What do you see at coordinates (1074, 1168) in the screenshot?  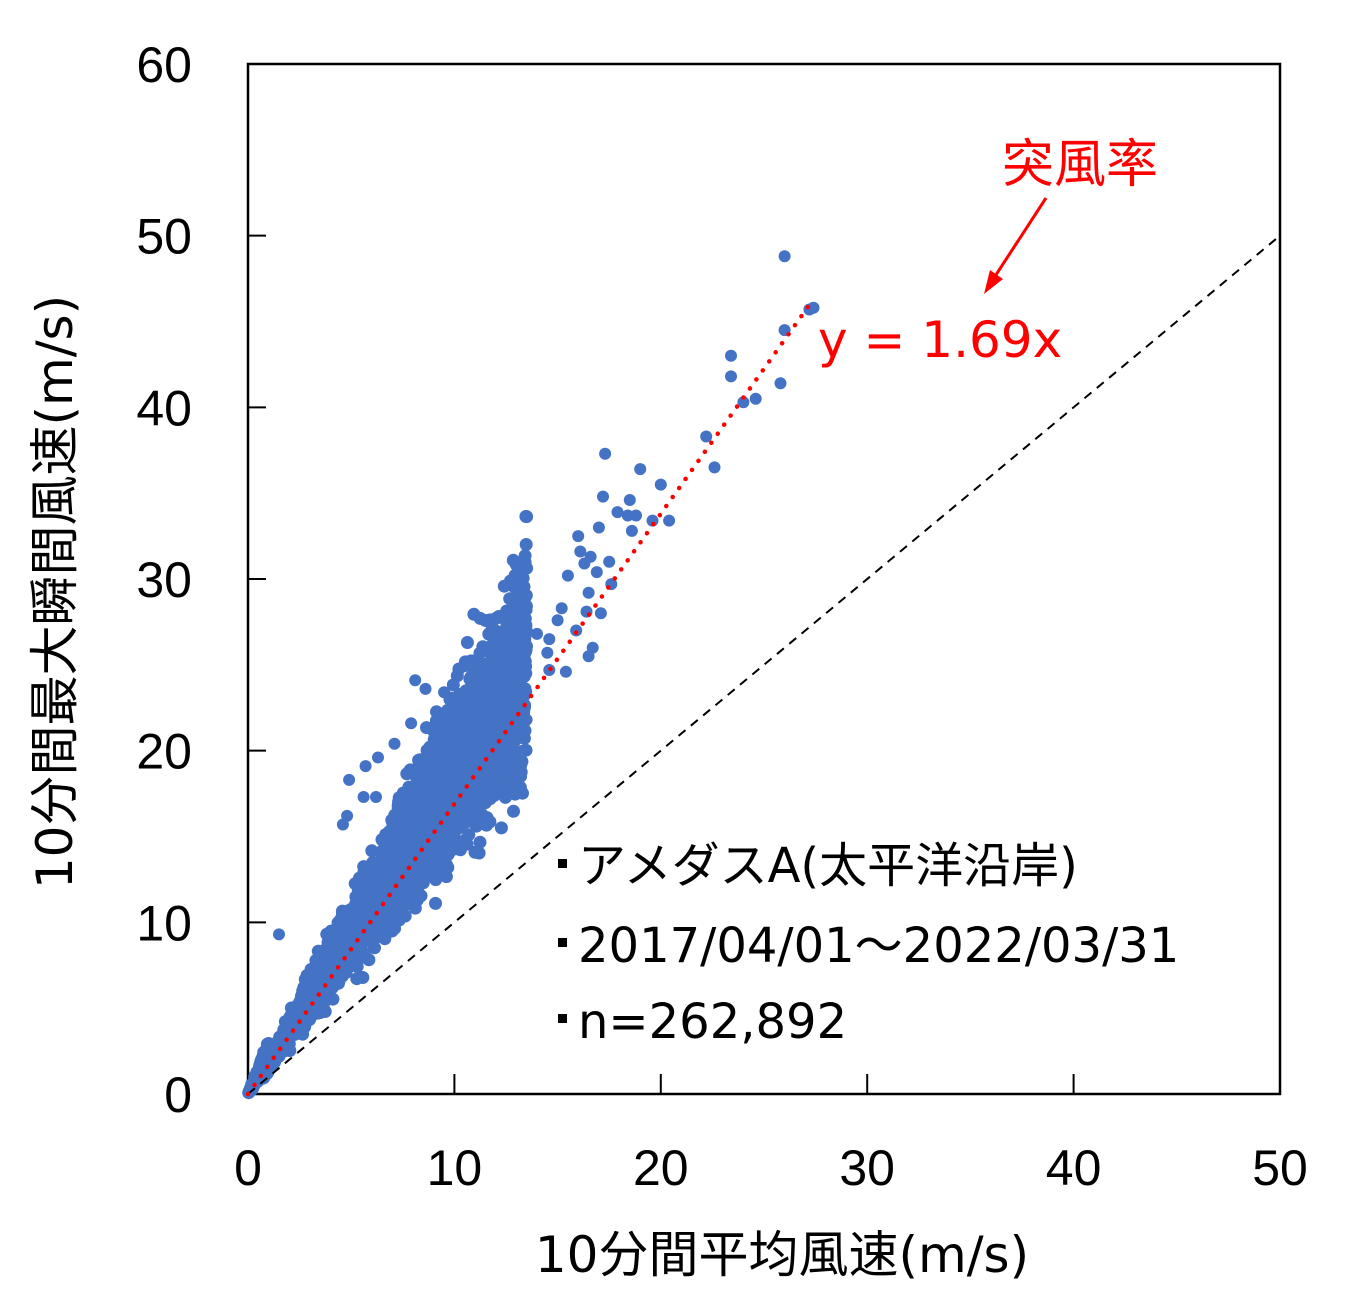 I see `x-tick-label: 40` at bounding box center [1074, 1168].